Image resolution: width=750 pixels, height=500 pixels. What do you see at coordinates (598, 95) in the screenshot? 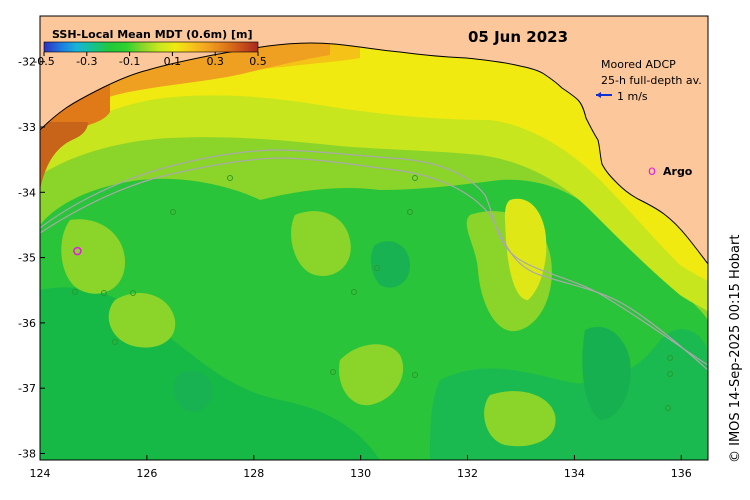
I see `arrow-head-icon` at bounding box center [598, 95].